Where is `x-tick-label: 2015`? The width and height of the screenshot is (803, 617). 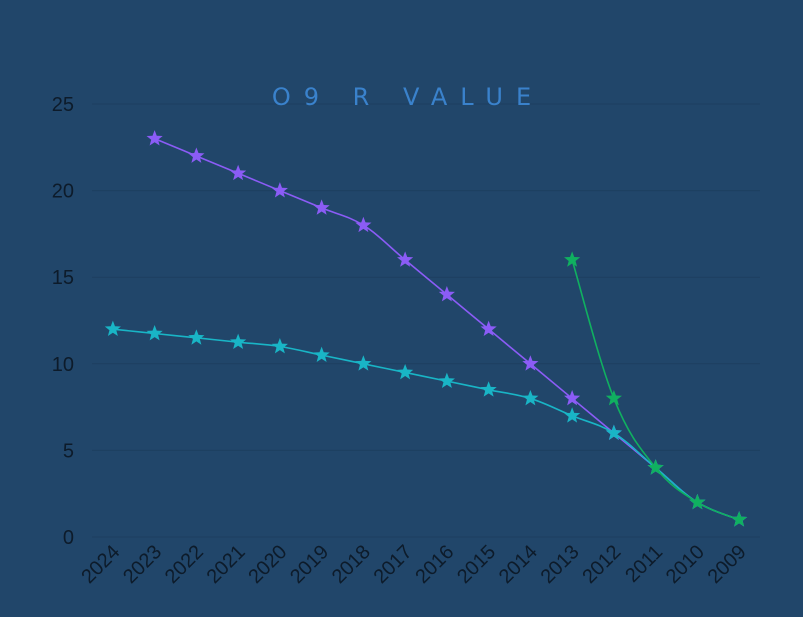
x-tick-label: 2015 is located at coordinates (476, 564).